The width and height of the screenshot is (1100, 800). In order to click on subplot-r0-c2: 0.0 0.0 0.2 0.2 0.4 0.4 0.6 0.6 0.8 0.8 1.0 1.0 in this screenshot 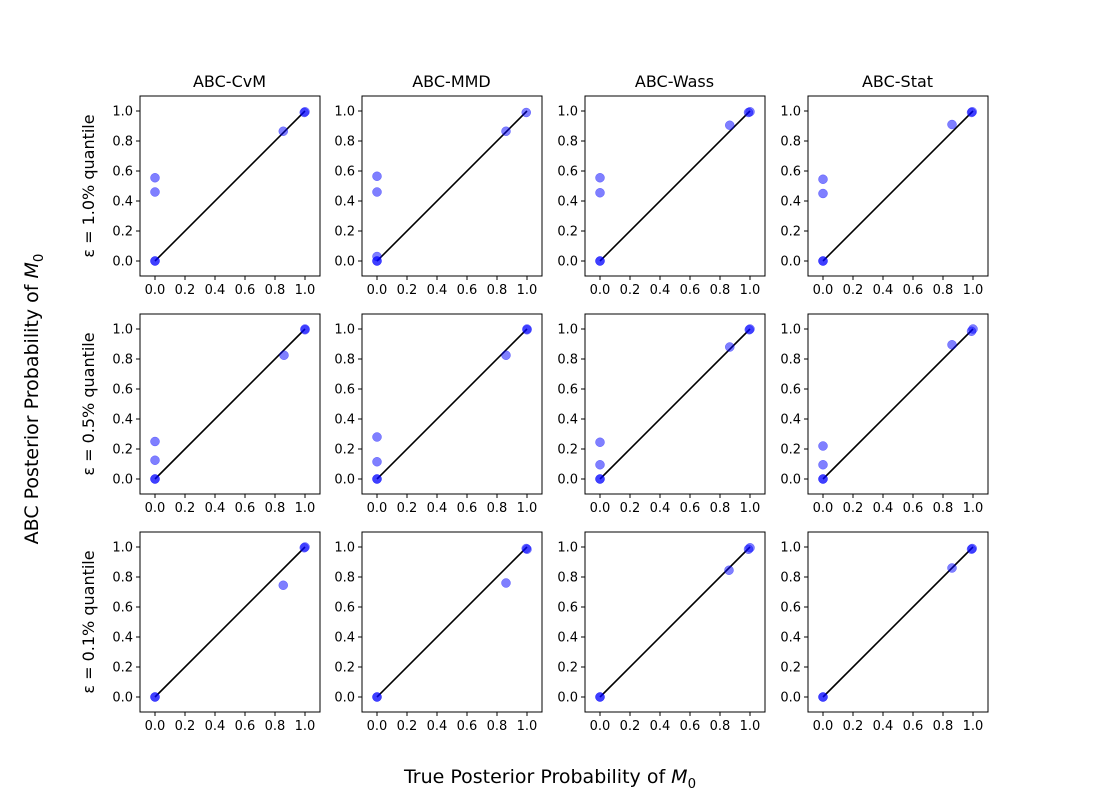, I will do `click(661, 196)`.